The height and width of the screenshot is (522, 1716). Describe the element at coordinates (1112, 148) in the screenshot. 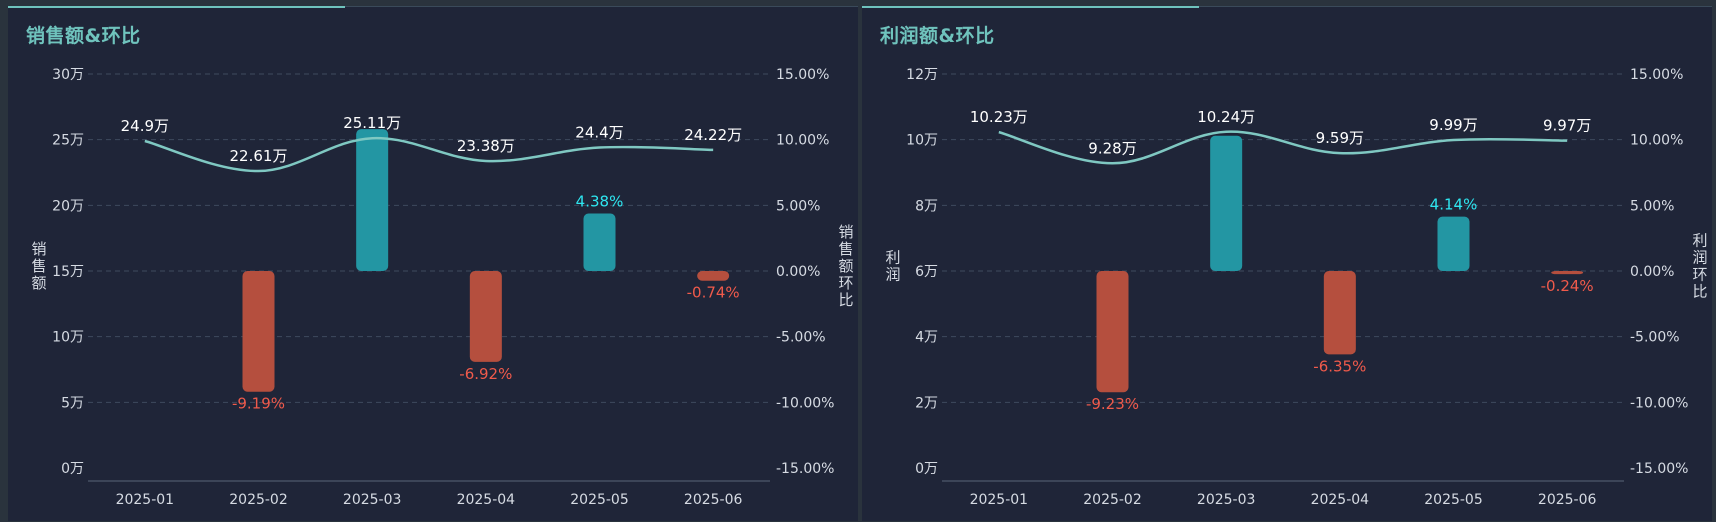

I see `line-label: 9.28万` at that location.